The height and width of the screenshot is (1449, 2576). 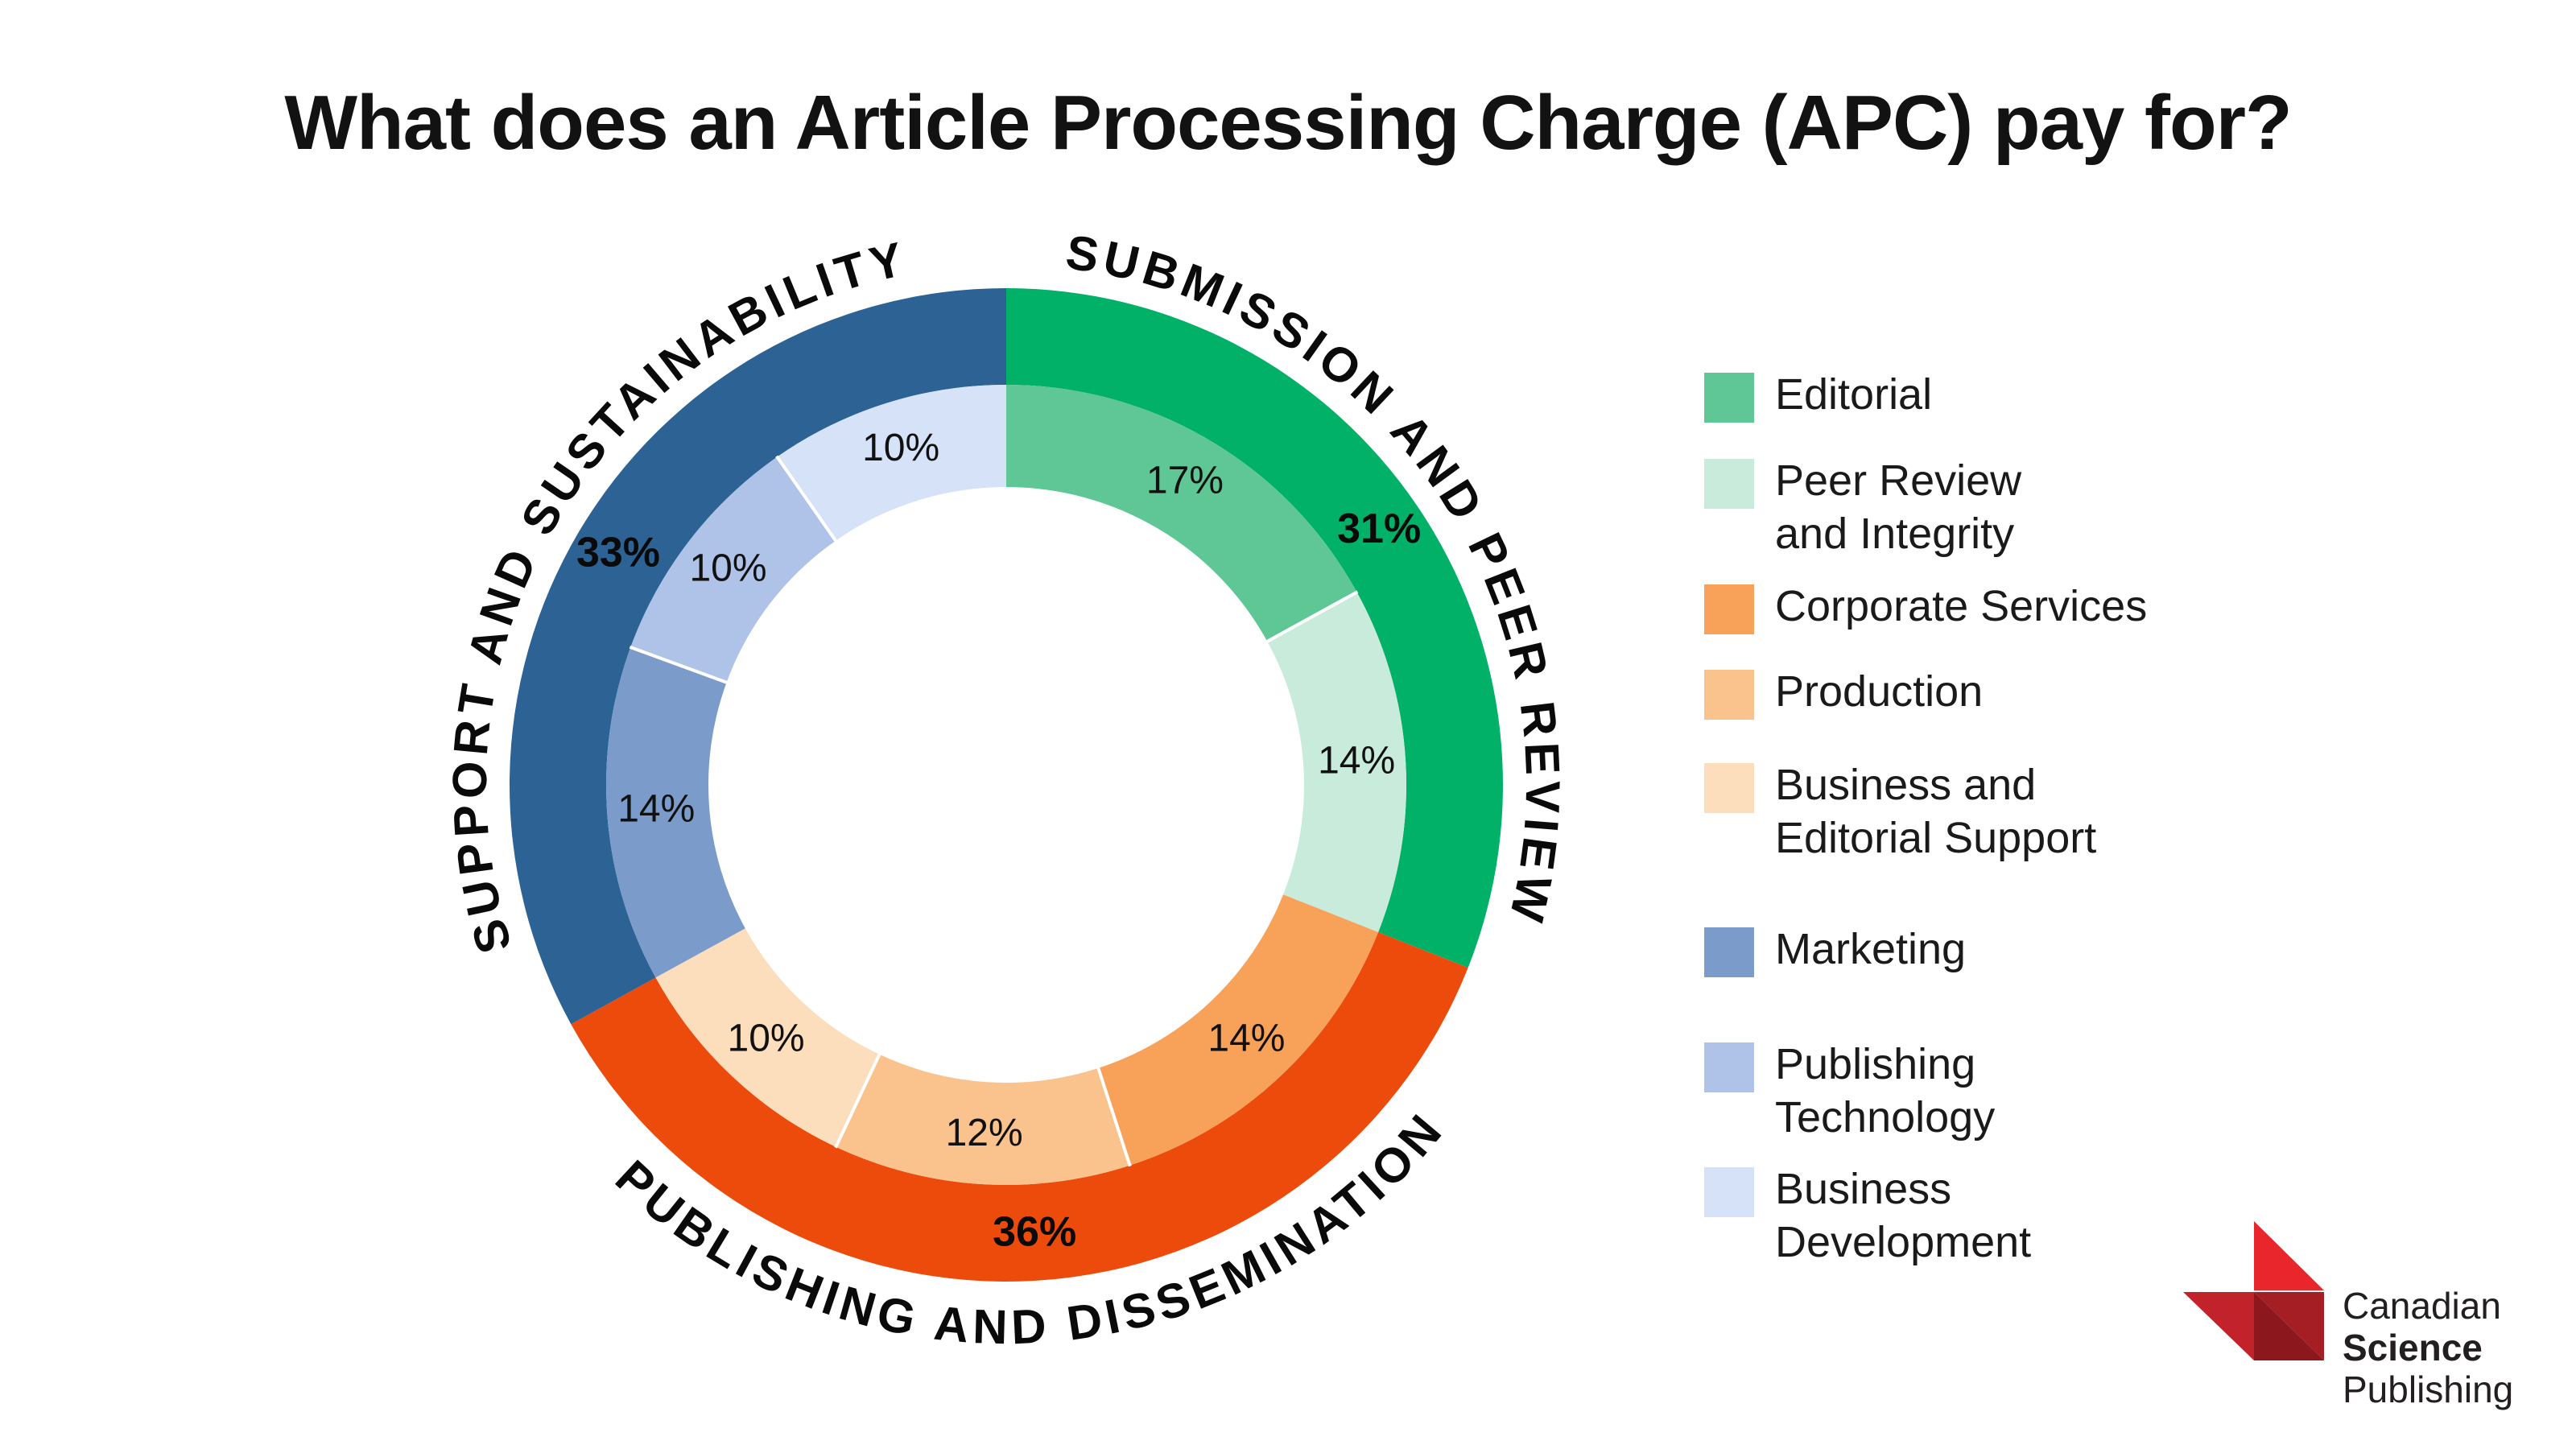 What do you see at coordinates (1729, 484) in the screenshot?
I see `legend-swatch-peer-review-and-integrity` at bounding box center [1729, 484].